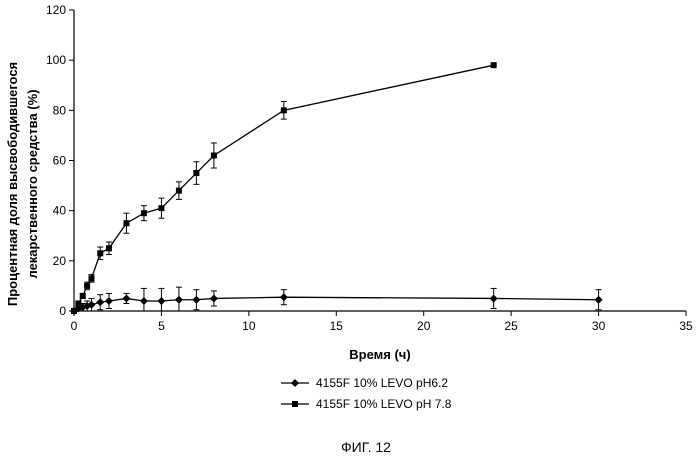  What do you see at coordinates (384, 404) in the screenshot?
I see `legend-label-ph78: 4155F 10% LEVO pH 7.8` at bounding box center [384, 404].